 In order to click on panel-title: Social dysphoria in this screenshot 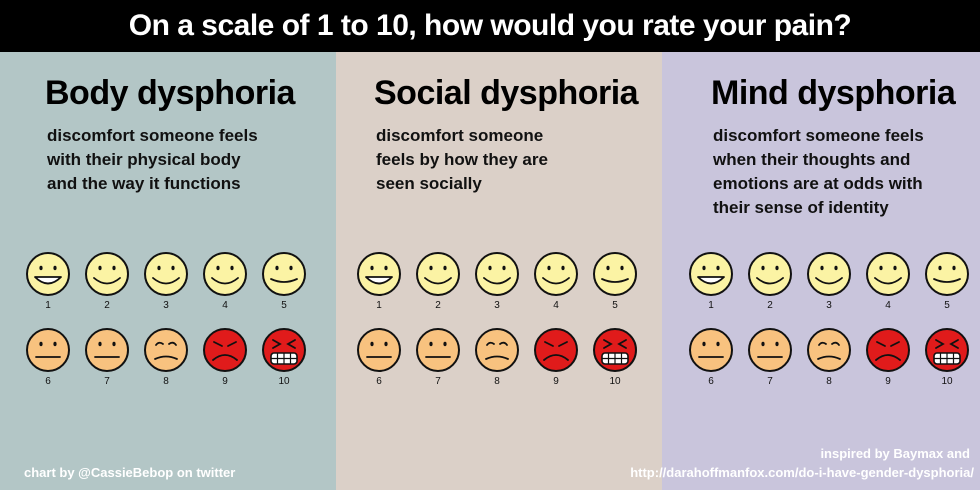, I will do `click(506, 93)`.